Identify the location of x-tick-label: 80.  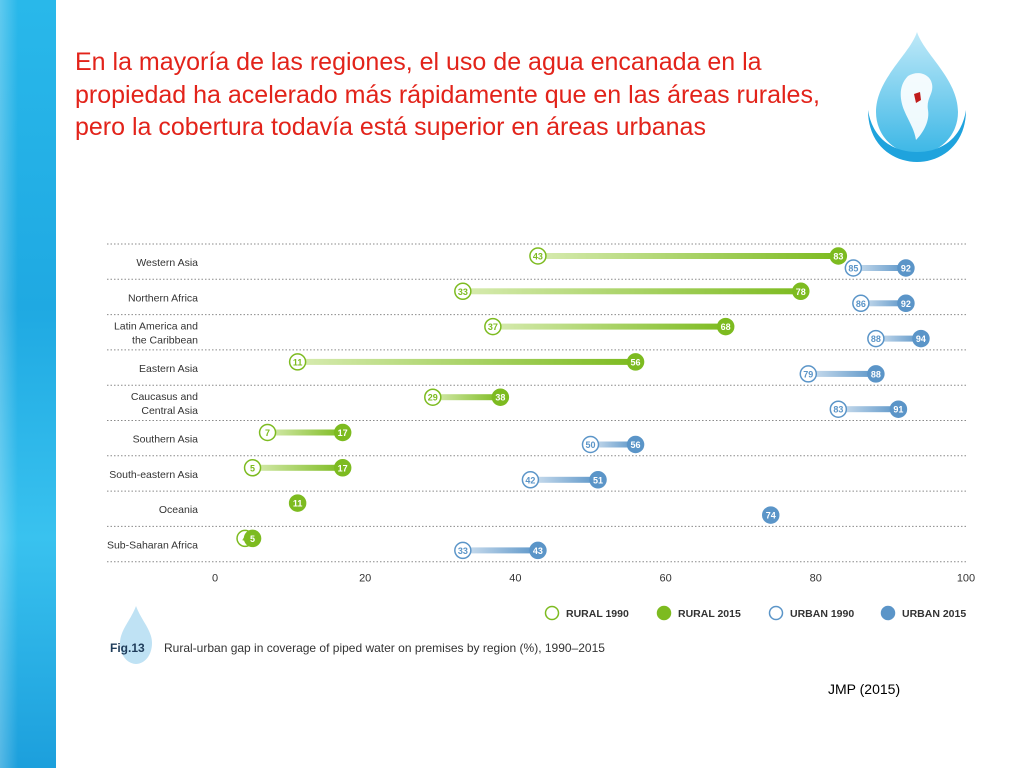
(816, 579).